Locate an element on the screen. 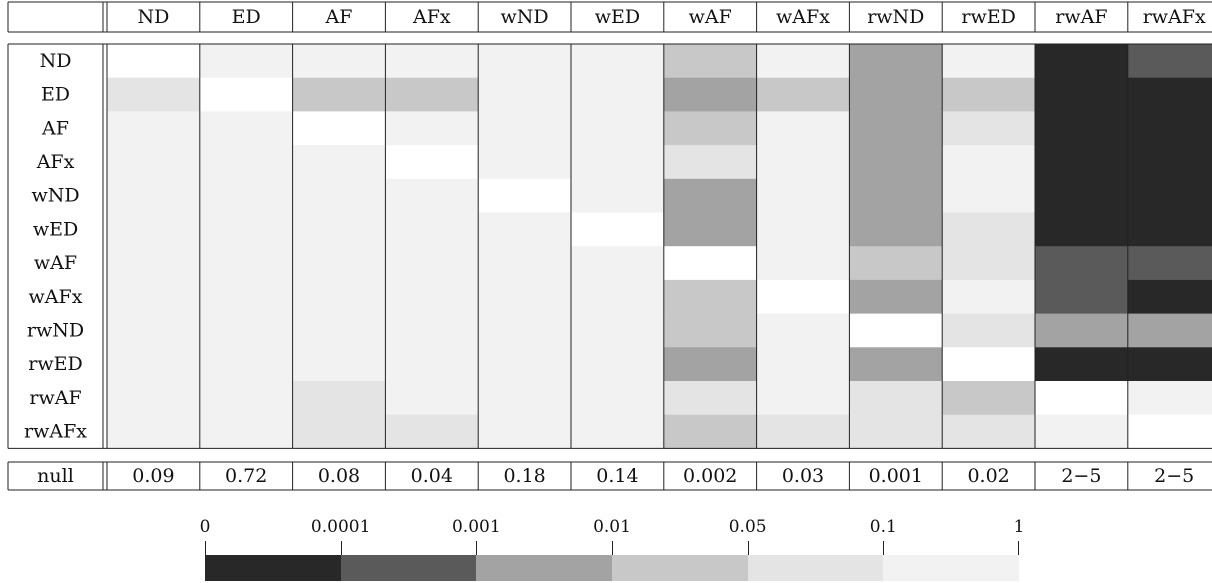 Image resolution: width=1212 pixels, height=583 pixels. heatmap-cell-rwND-ED is located at coordinates (246, 330).